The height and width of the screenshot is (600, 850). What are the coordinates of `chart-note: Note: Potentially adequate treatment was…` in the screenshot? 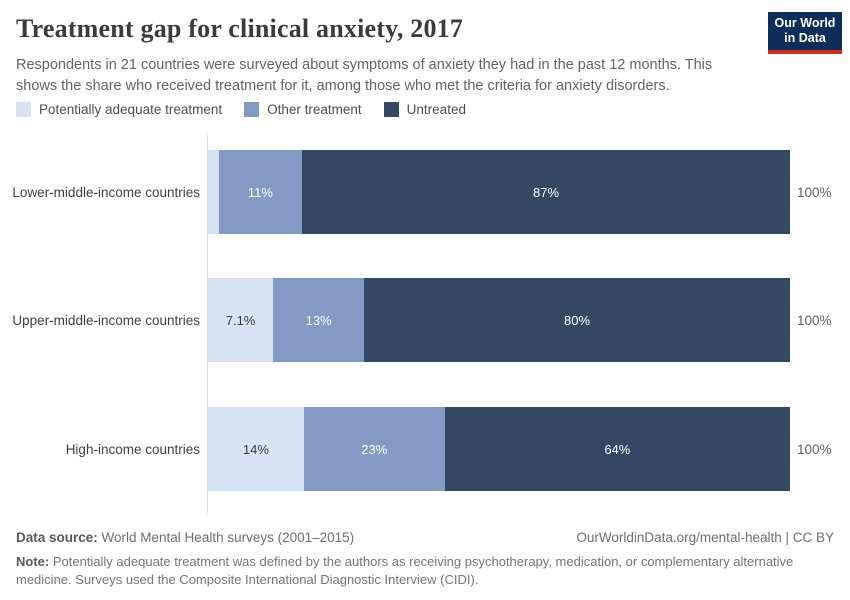 It's located at (408, 571).